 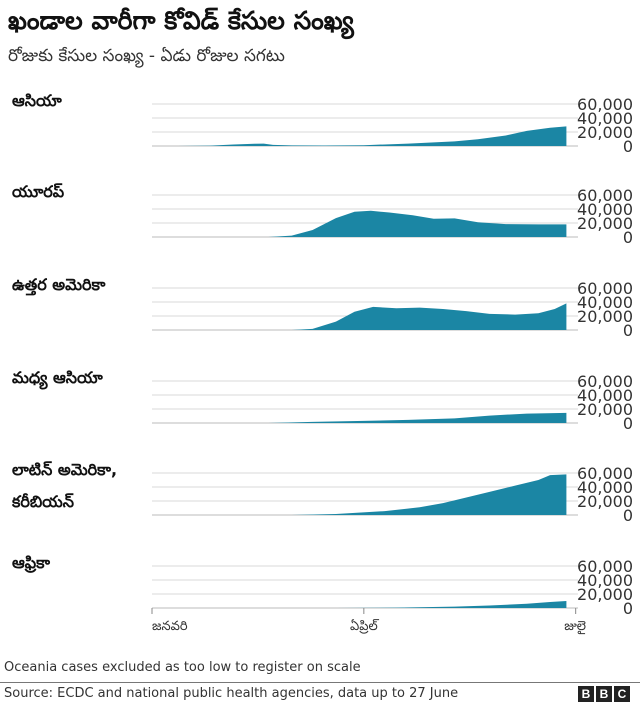 What do you see at coordinates (58, 285) in the screenshot?
I see `region-label: ఉత్తర అమెరికా` at bounding box center [58, 285].